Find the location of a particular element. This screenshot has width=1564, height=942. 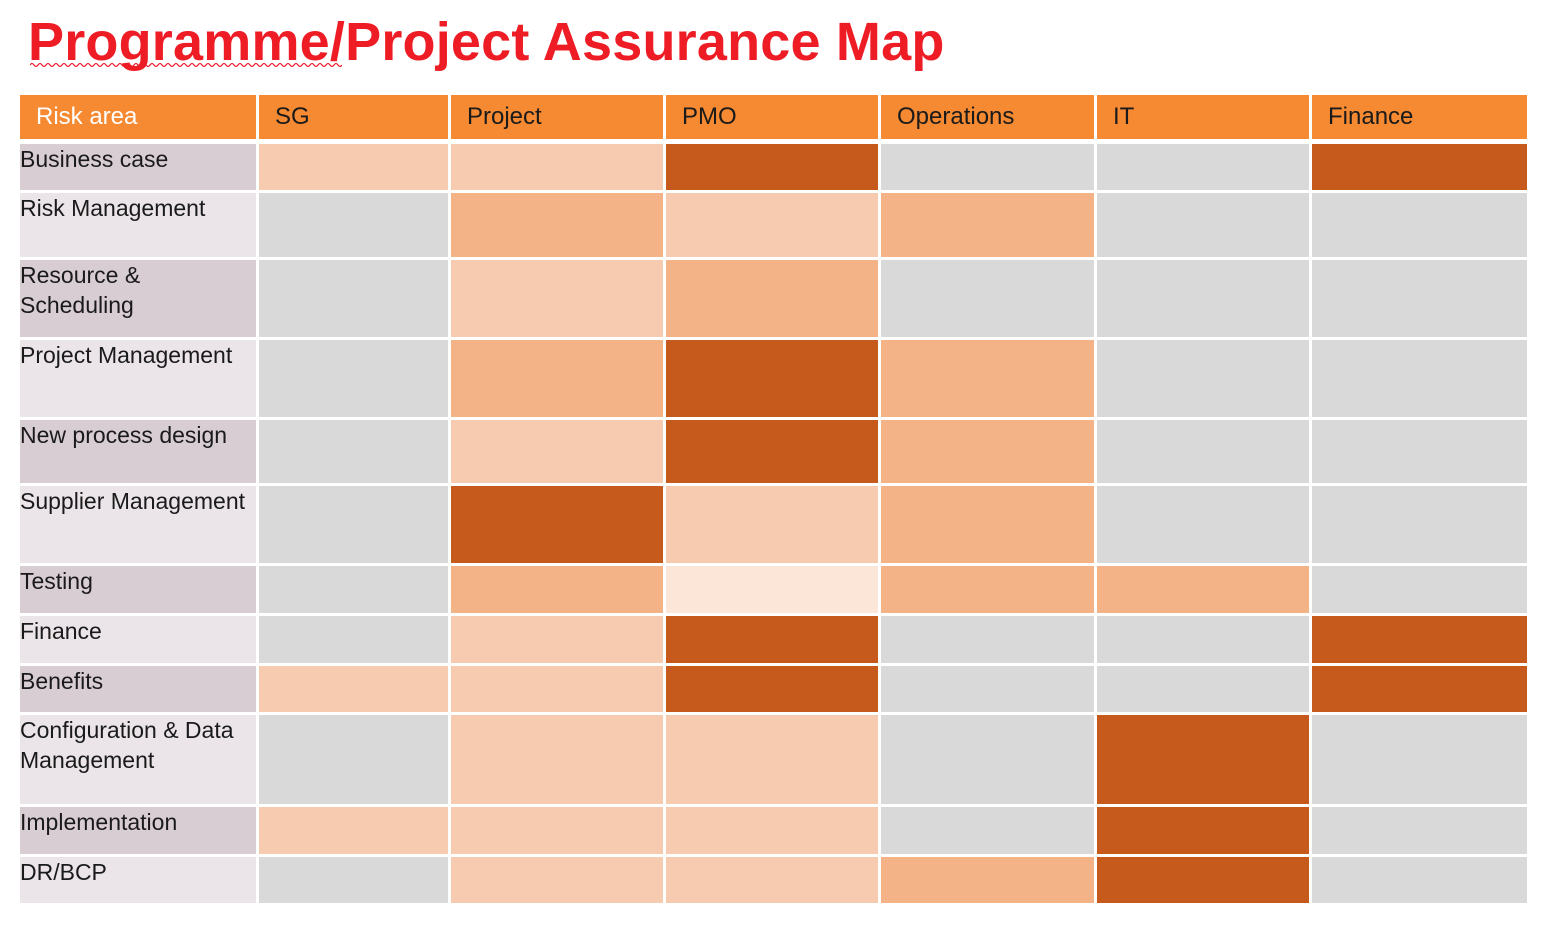

table-row: Resource & Scheduling is located at coordinates (773, 300).